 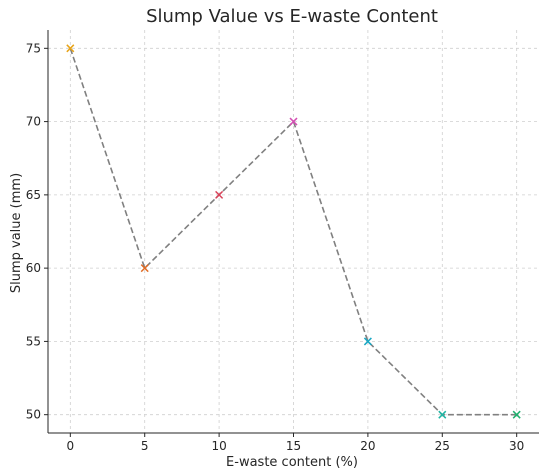 I want to click on x-axis-label: E-waste content (%), so click(x=292, y=462).